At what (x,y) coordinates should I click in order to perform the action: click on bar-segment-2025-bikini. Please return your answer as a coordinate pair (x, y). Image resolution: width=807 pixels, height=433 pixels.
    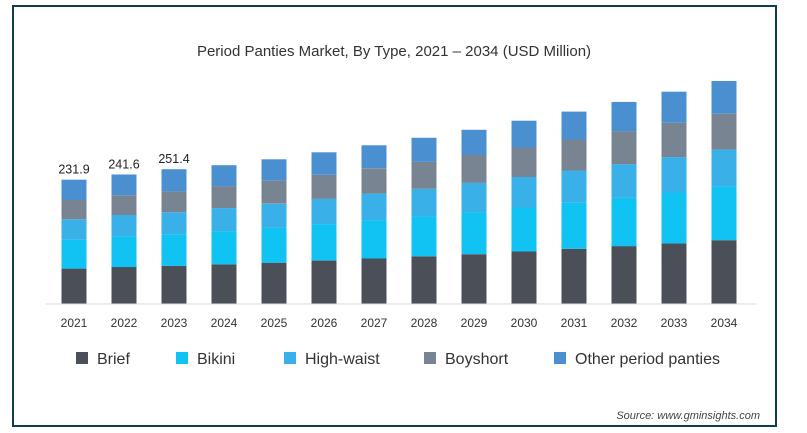
    Looking at the image, I should click on (274, 245).